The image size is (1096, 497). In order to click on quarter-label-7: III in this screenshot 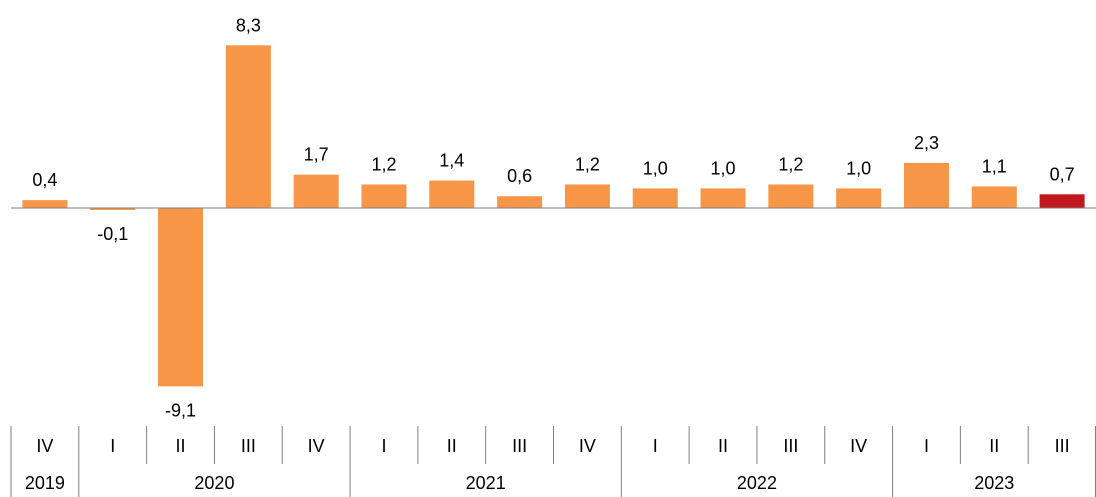, I will do `click(519, 446)`.